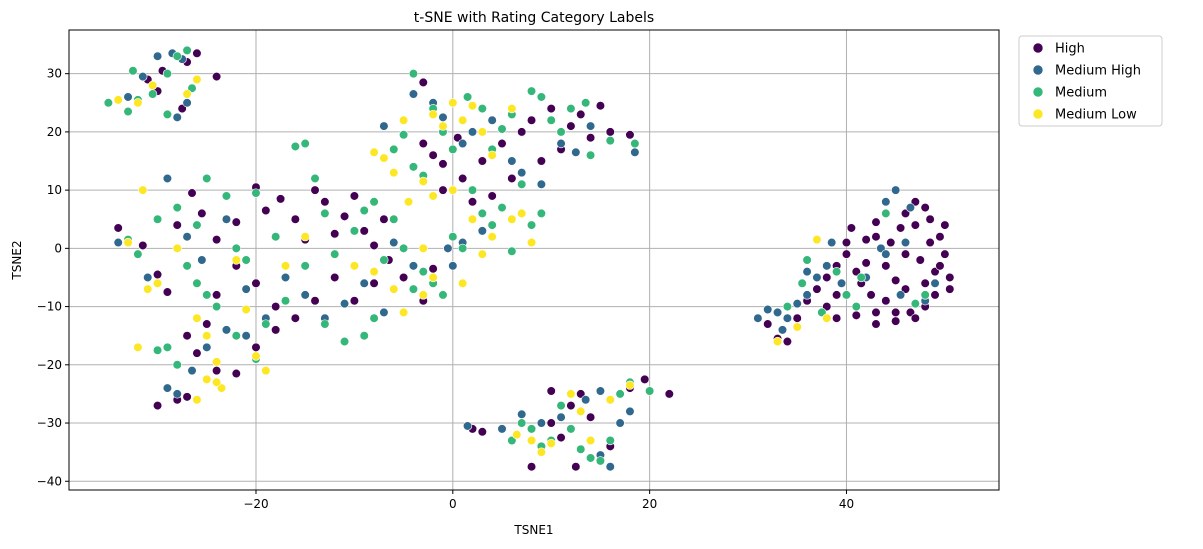 The image size is (1203, 549). Describe the element at coordinates (1098, 71) in the screenshot. I see `legend-label: Medium High` at that location.